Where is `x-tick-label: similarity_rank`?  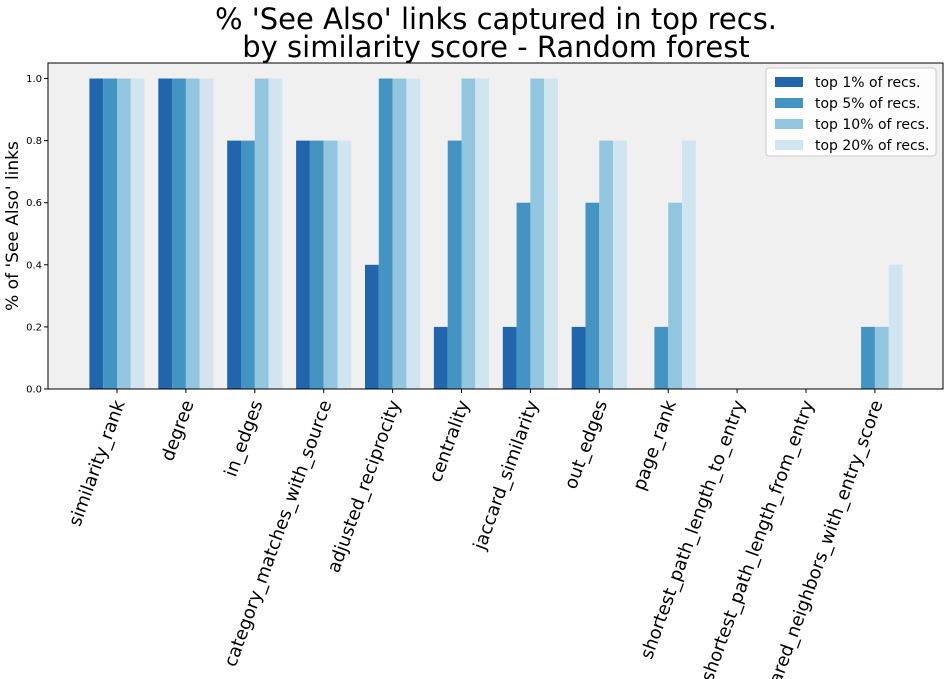 x-tick-label: similarity_rank is located at coordinates (97, 463).